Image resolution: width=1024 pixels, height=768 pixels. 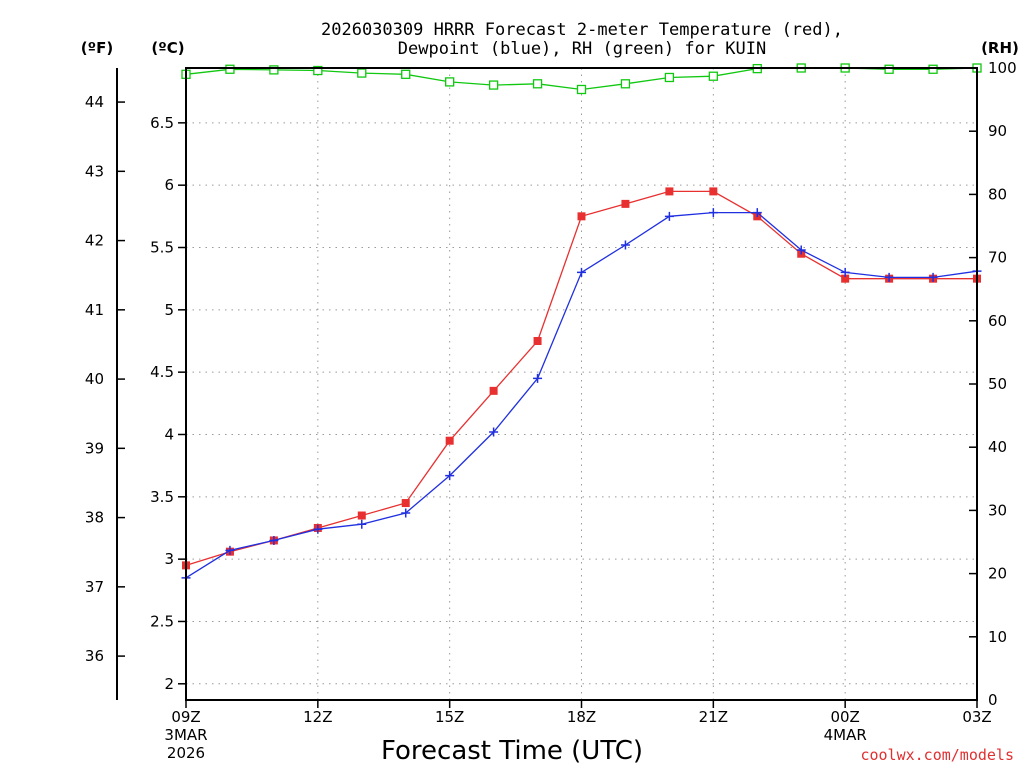 What do you see at coordinates (162, 621) in the screenshot?
I see `c-tick-label: 2.5` at bounding box center [162, 621].